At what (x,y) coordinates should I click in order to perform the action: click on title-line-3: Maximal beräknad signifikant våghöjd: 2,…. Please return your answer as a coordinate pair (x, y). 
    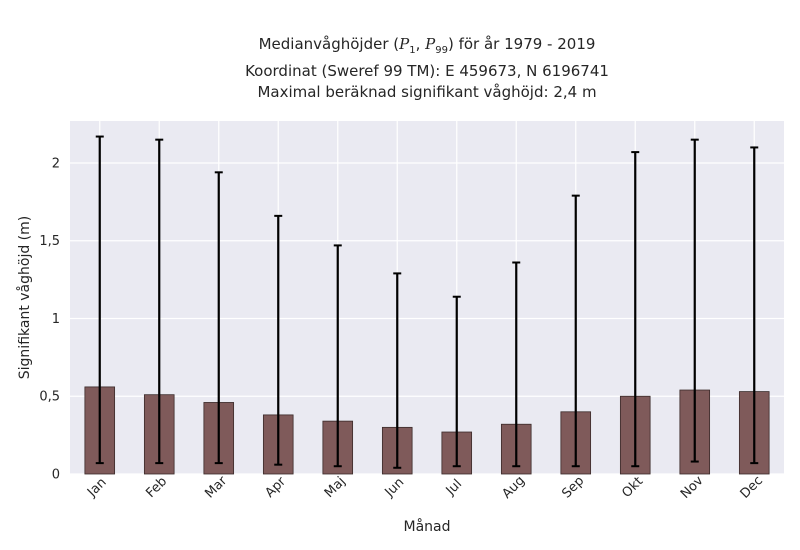
    Looking at the image, I should click on (427, 92).